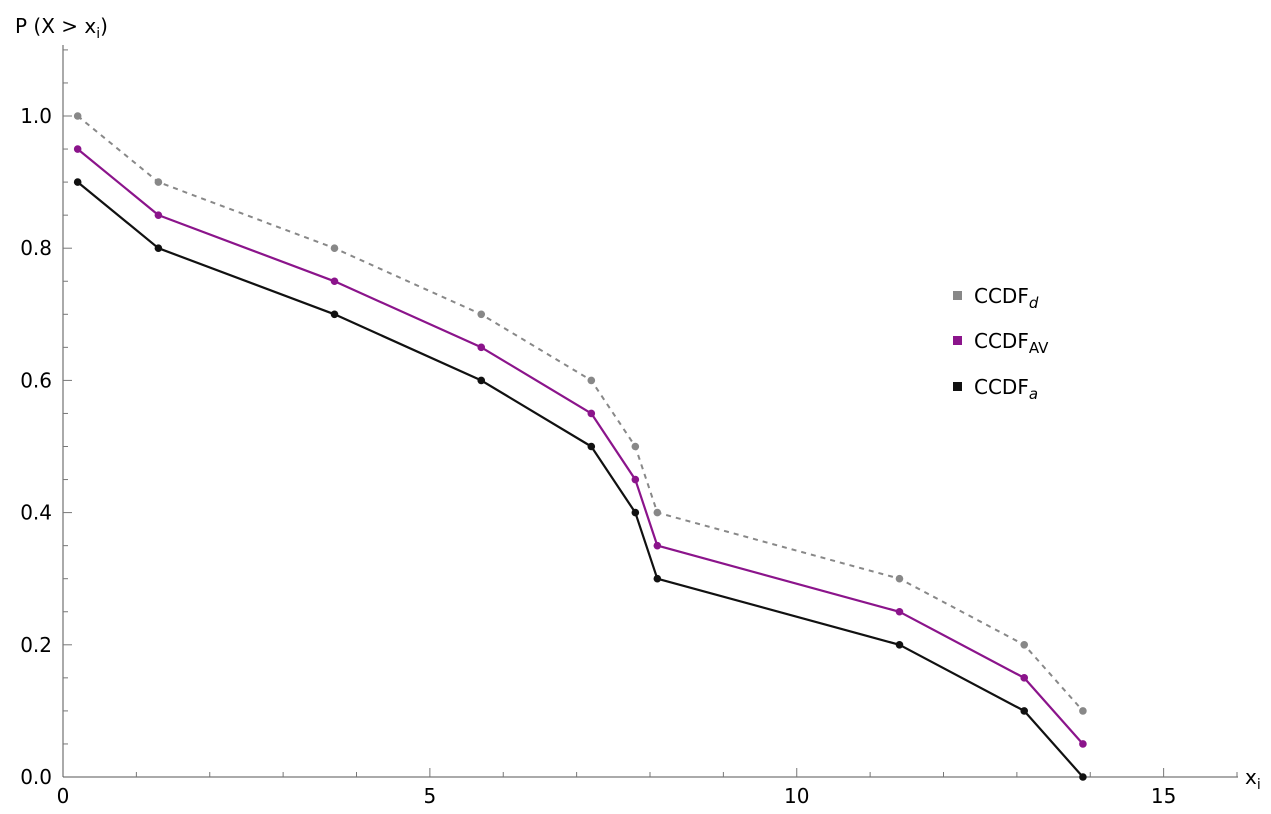 Image resolution: width=1271 pixels, height=814 pixels. I want to click on y-tick-label: 0.2, so click(36, 645).